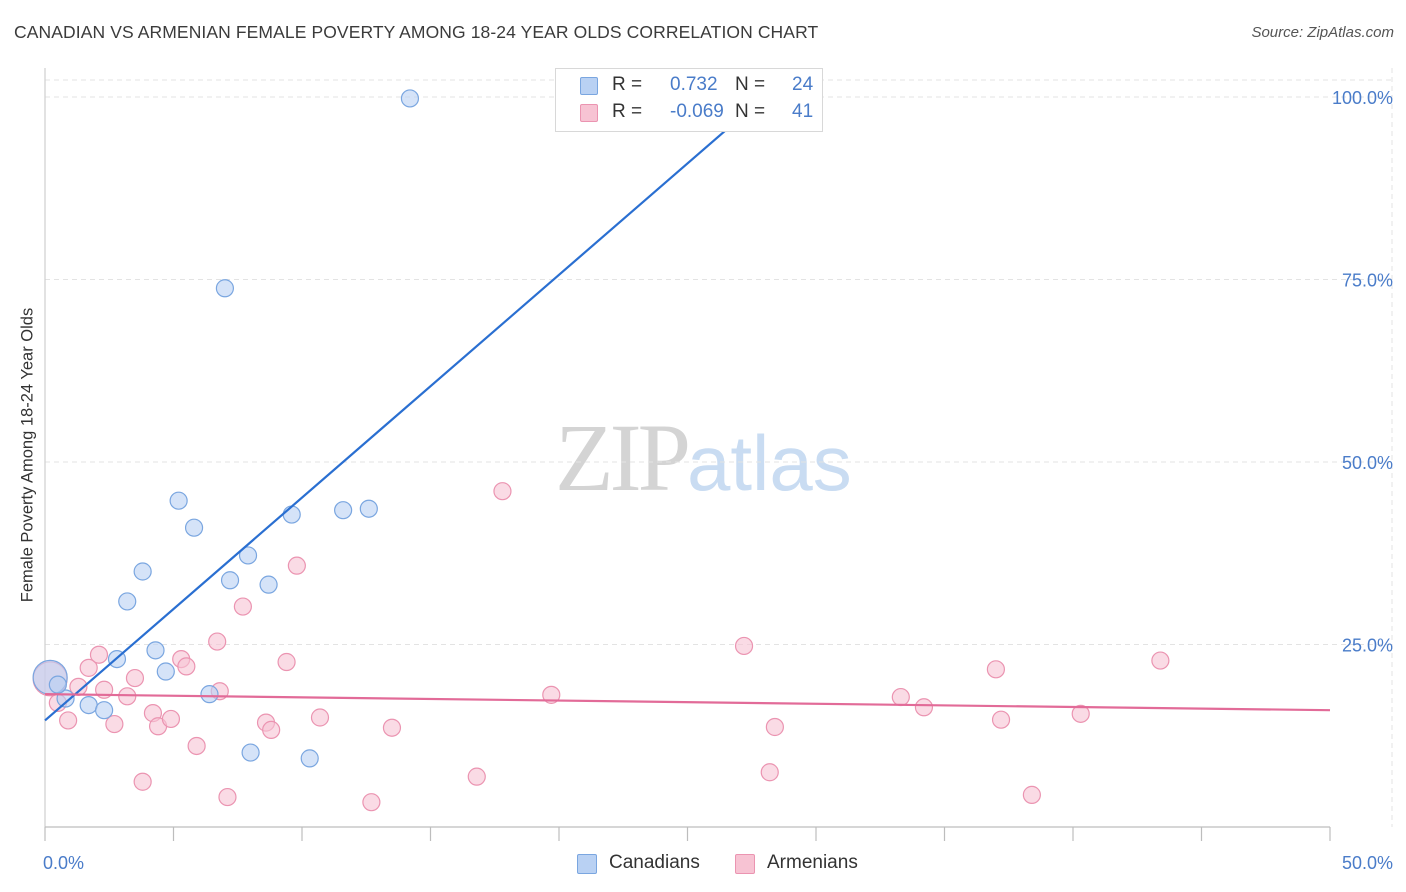  What do you see at coordinates (1367, 463) in the screenshot?
I see `y-tick-label: 50.0%` at bounding box center [1367, 463].